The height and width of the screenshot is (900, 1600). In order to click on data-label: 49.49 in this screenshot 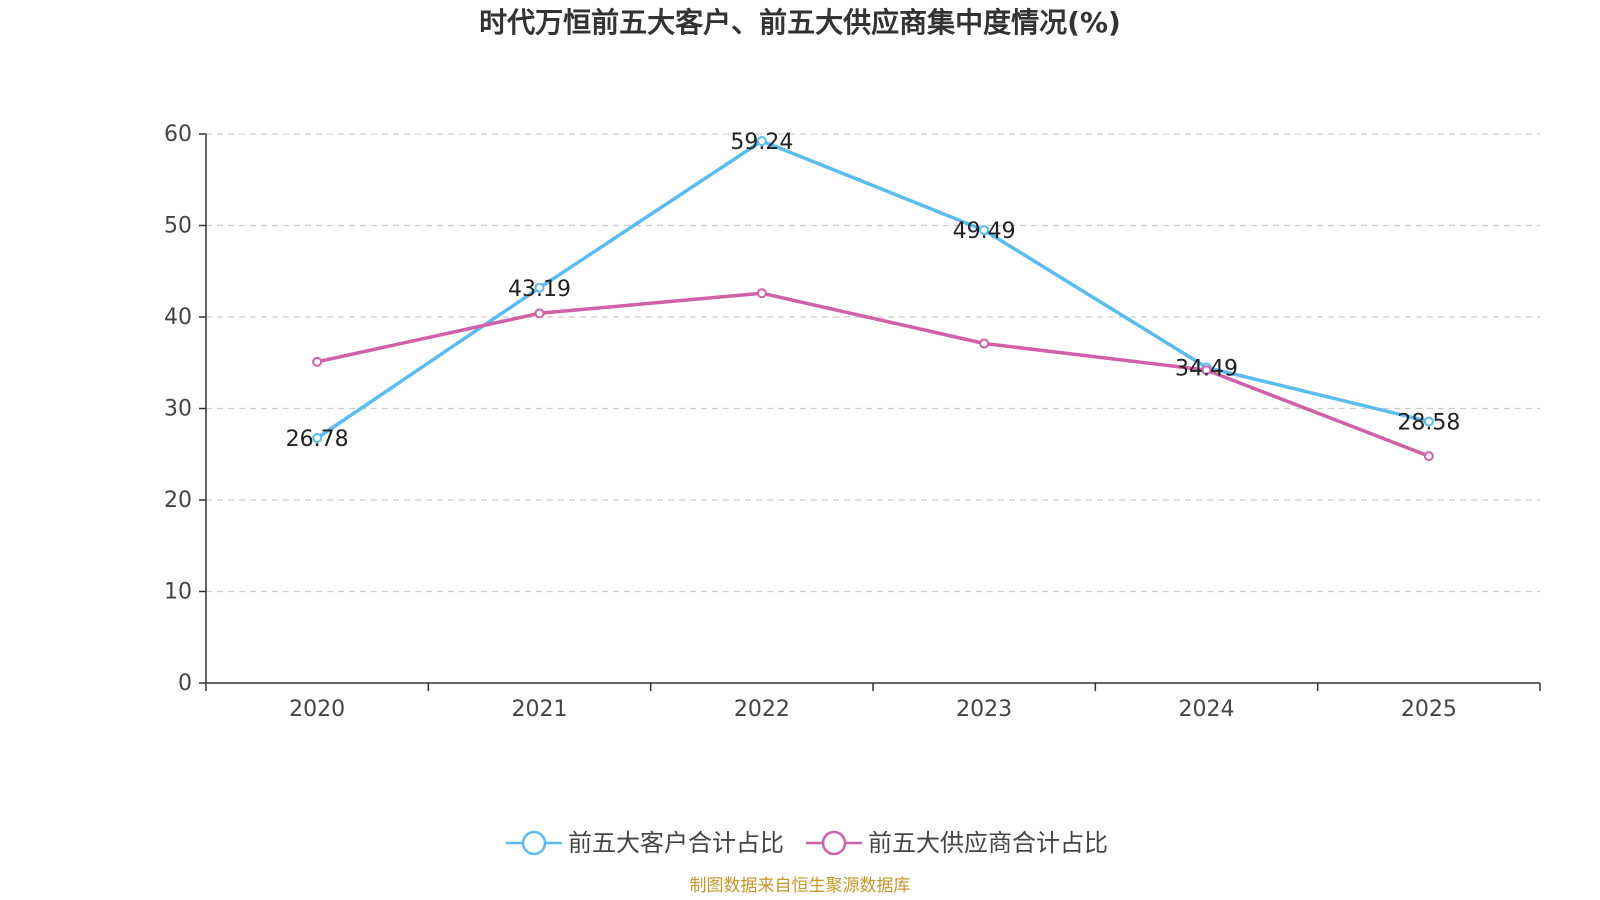, I will do `click(984, 231)`.